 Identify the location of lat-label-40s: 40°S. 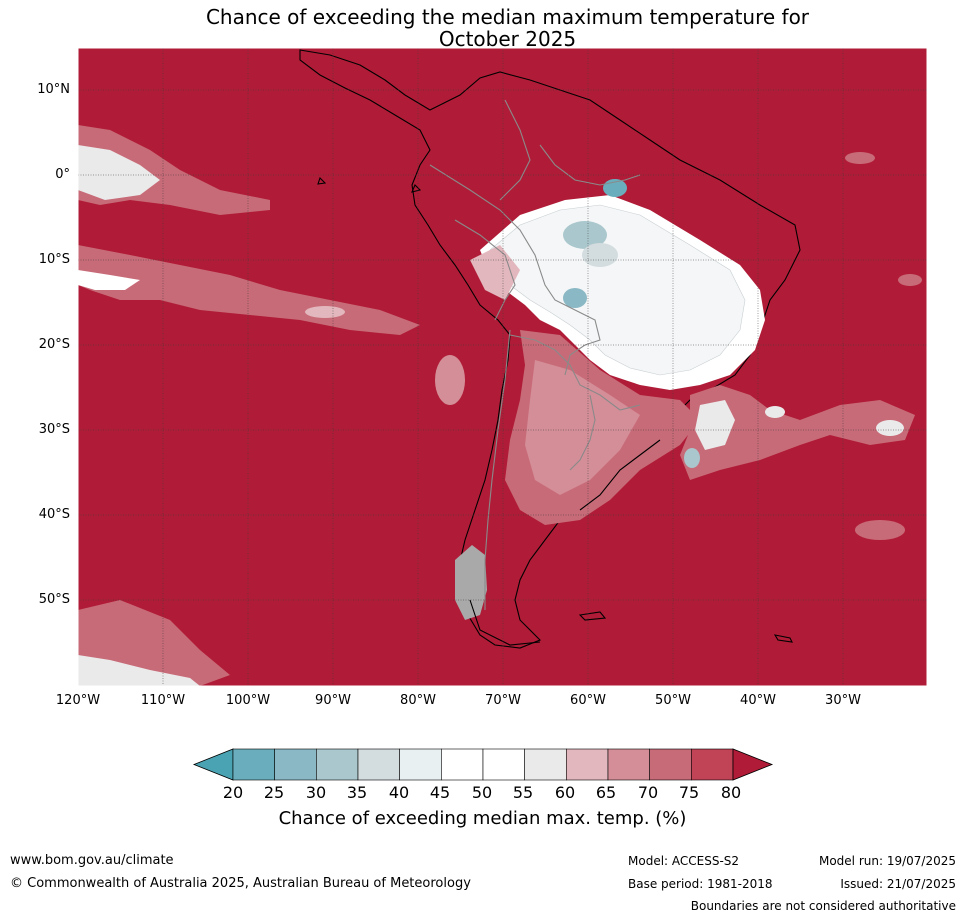
(54, 514).